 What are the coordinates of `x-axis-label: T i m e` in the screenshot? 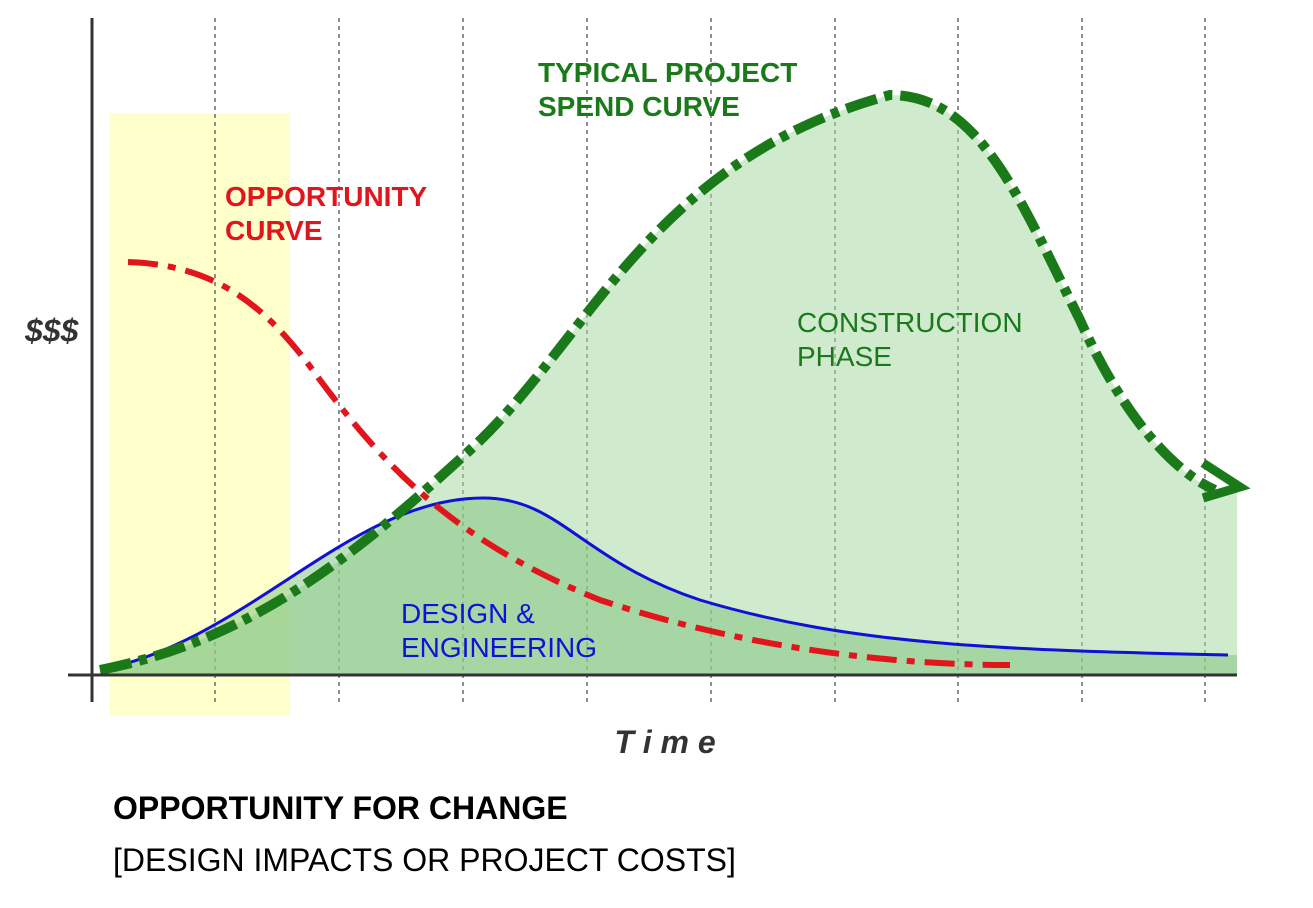 It's located at (664, 742).